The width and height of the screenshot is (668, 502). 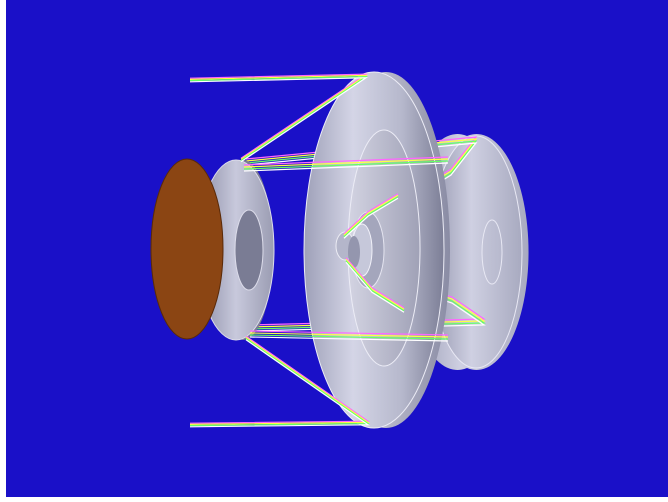 I want to click on detector-disc, so click(x=187, y=249).